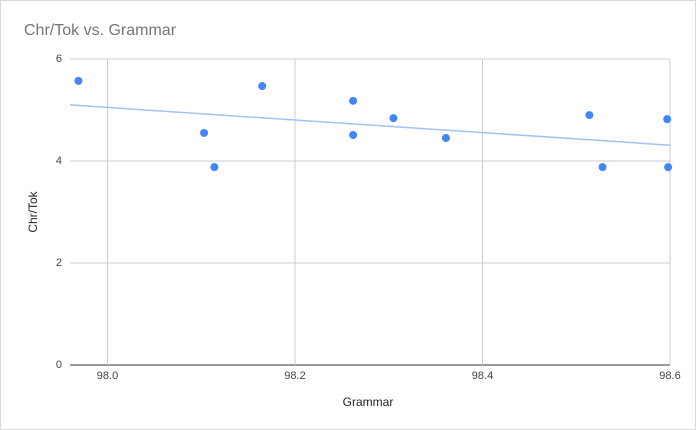  I want to click on x-axis-title: Grammar, so click(368, 402).